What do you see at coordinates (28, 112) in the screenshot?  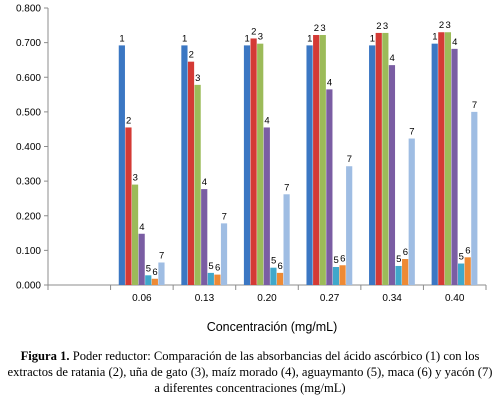 I see `y-tick-label: 0.500` at bounding box center [28, 112].